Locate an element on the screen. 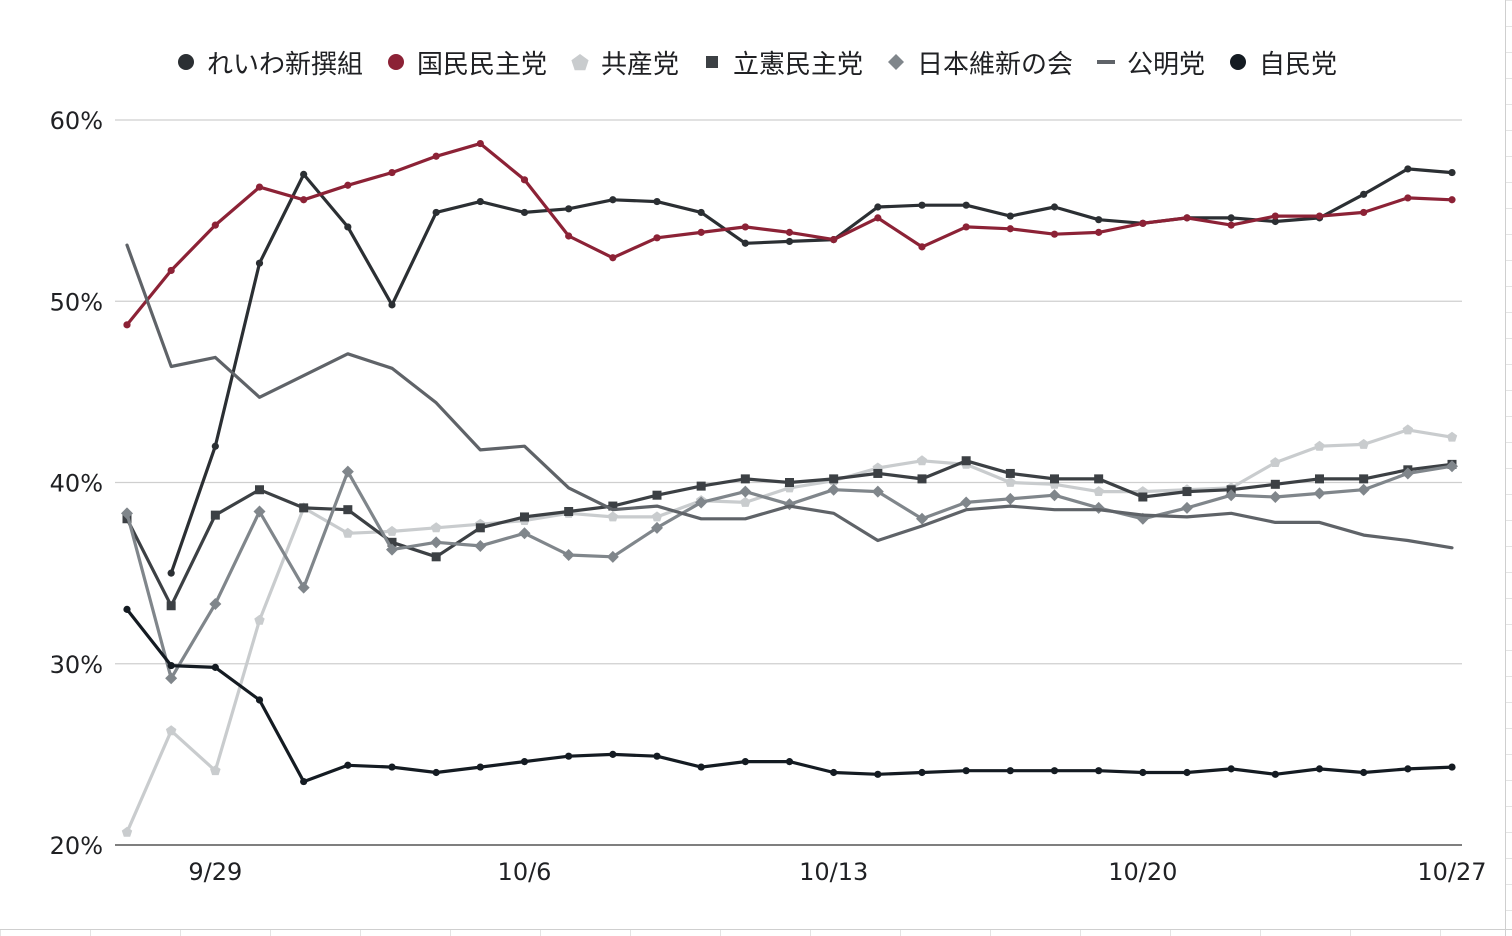 The height and width of the screenshot is (936, 1512). legend-label: れいわ新撰組 is located at coordinates (284, 64).